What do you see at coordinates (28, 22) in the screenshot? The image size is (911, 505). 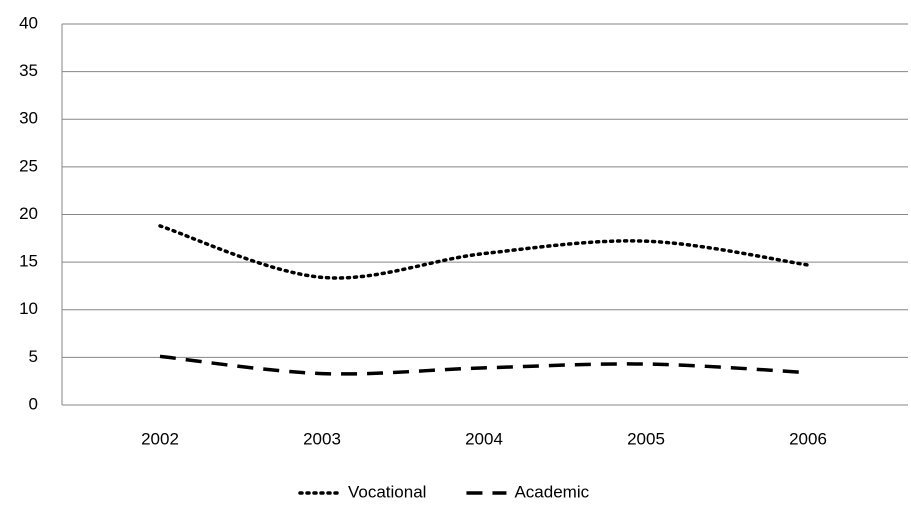 I see `y-tick-label: 40` at bounding box center [28, 22].